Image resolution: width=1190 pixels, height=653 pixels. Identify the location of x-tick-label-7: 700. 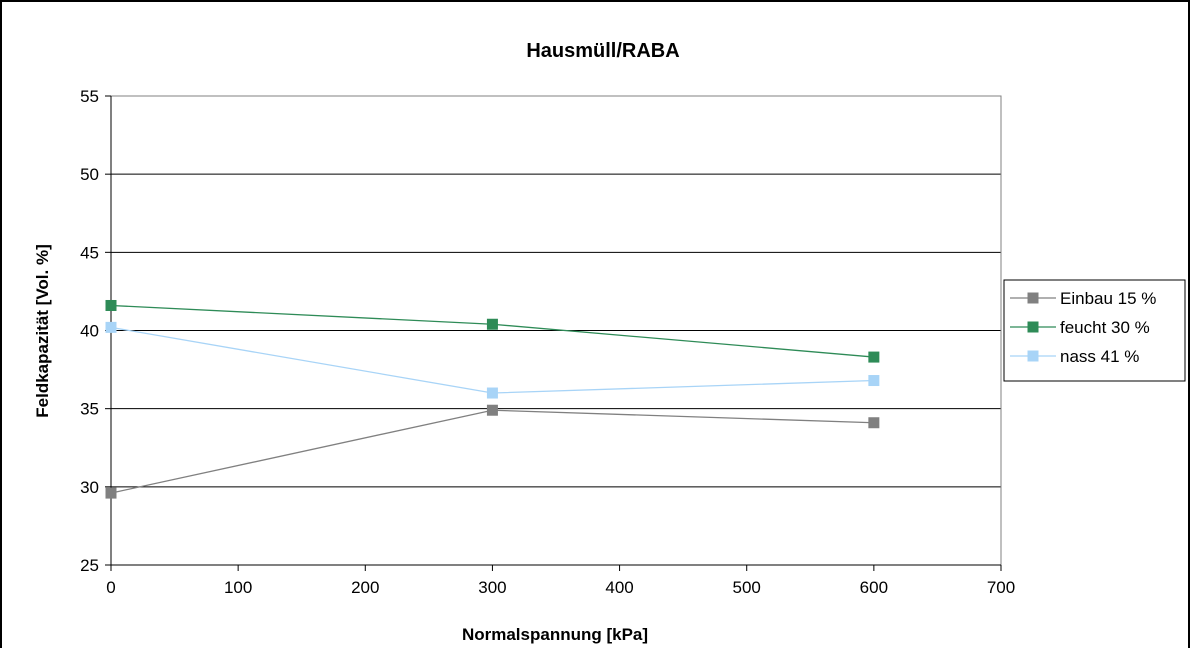
(1001, 587).